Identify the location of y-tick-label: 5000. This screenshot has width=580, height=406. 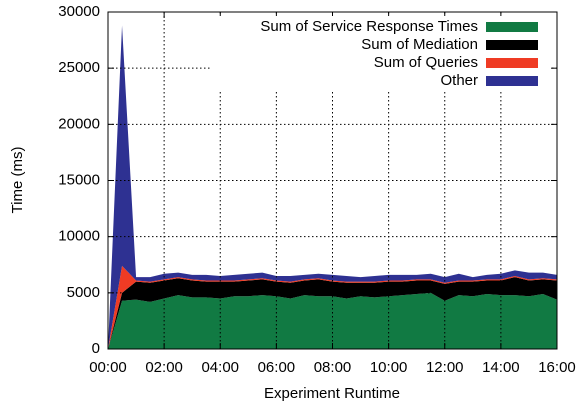
(83, 292).